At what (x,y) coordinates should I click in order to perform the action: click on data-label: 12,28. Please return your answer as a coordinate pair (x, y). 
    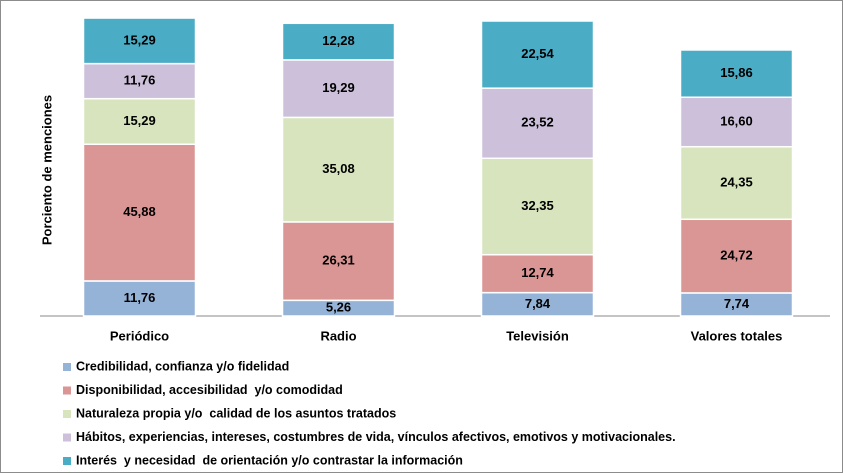
    Looking at the image, I should click on (338, 40).